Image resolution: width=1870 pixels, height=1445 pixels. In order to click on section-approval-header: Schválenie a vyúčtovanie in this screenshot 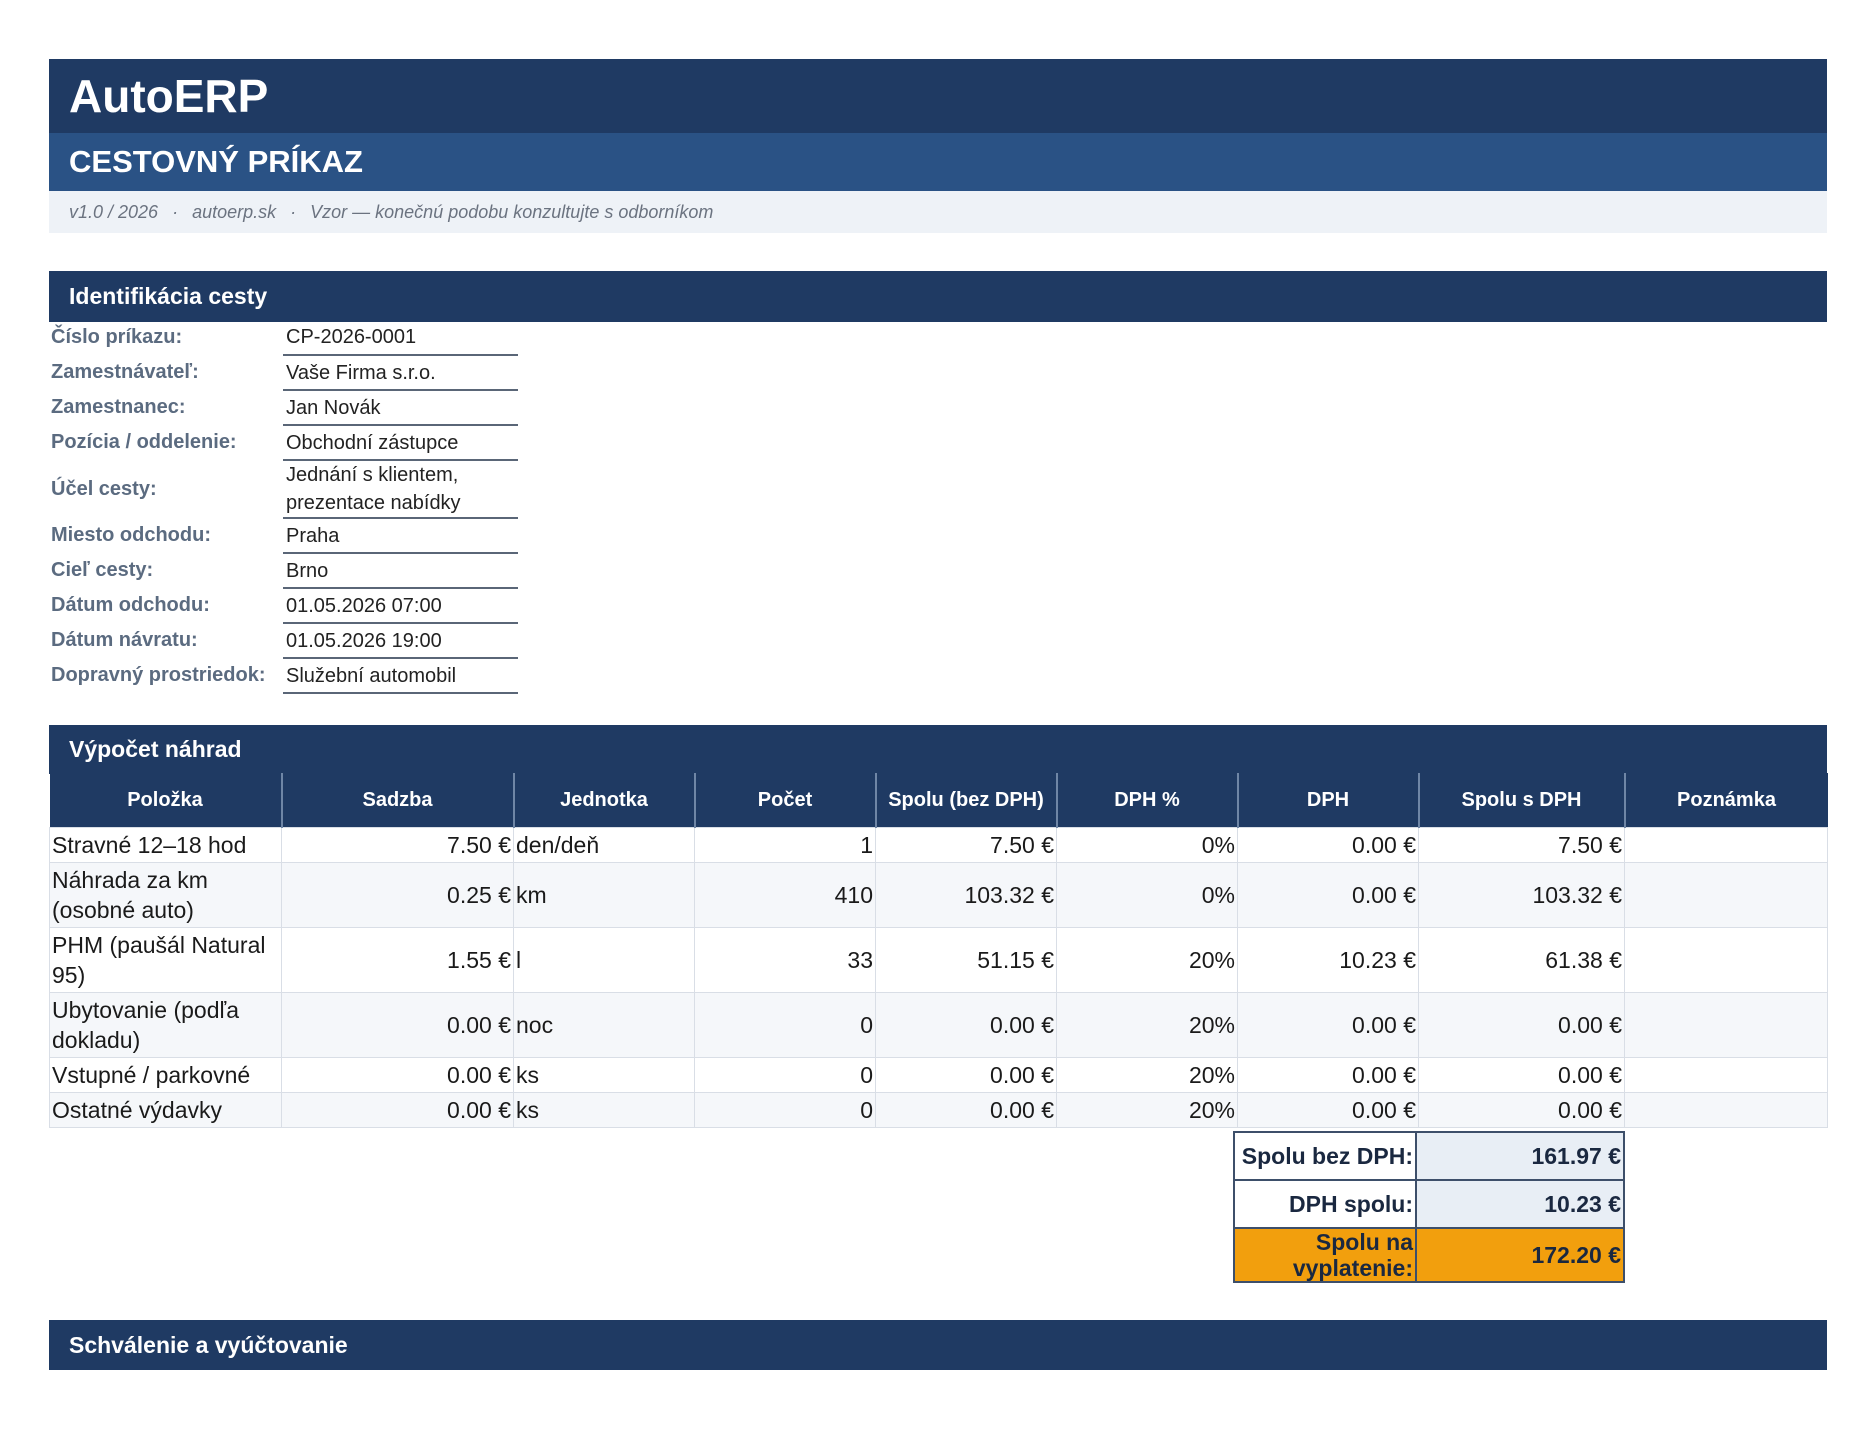, I will do `click(938, 1345)`.